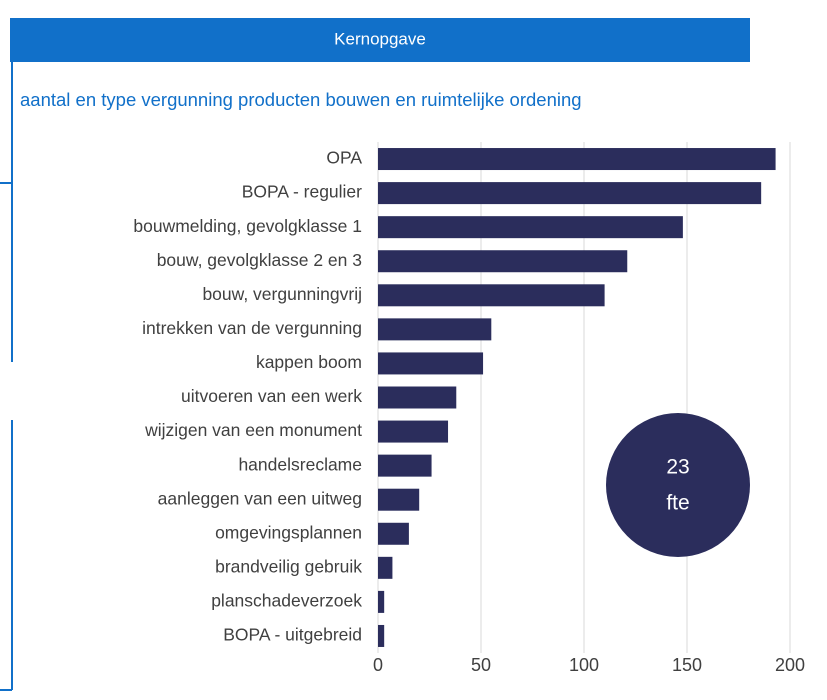 The height and width of the screenshot is (700, 827). What do you see at coordinates (790, 665) in the screenshot?
I see `x-tick-label: 200` at bounding box center [790, 665].